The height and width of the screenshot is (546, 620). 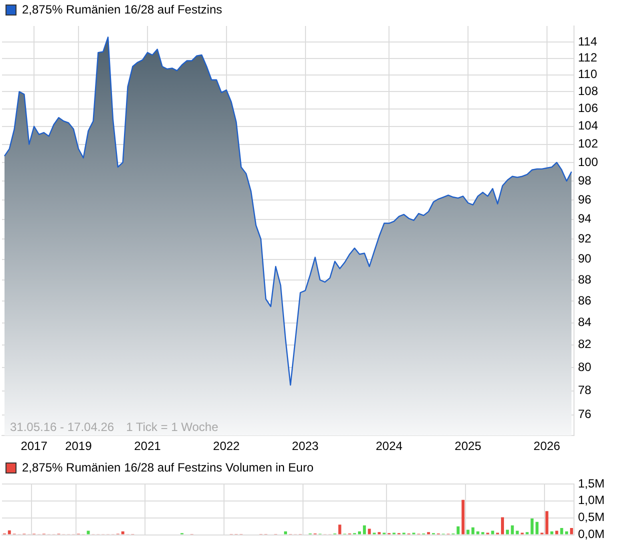 What do you see at coordinates (588, 143) in the screenshot?
I see `y-tick-label: 102` at bounding box center [588, 143].